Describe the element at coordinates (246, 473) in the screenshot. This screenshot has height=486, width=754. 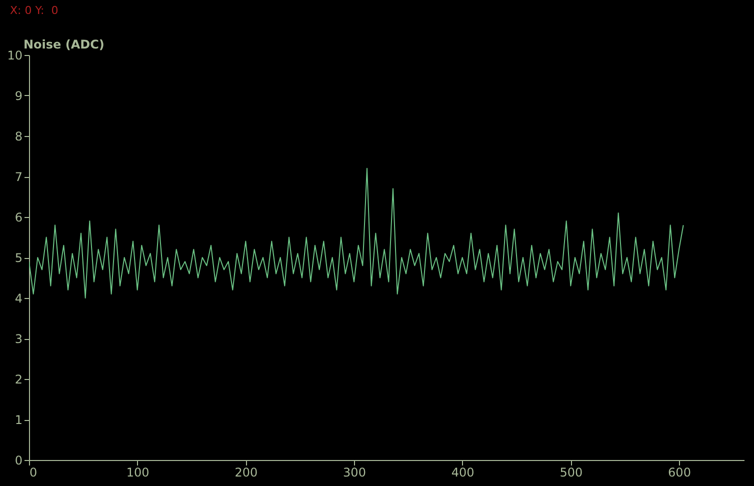
I see `x-tick-label: 200` at that location.